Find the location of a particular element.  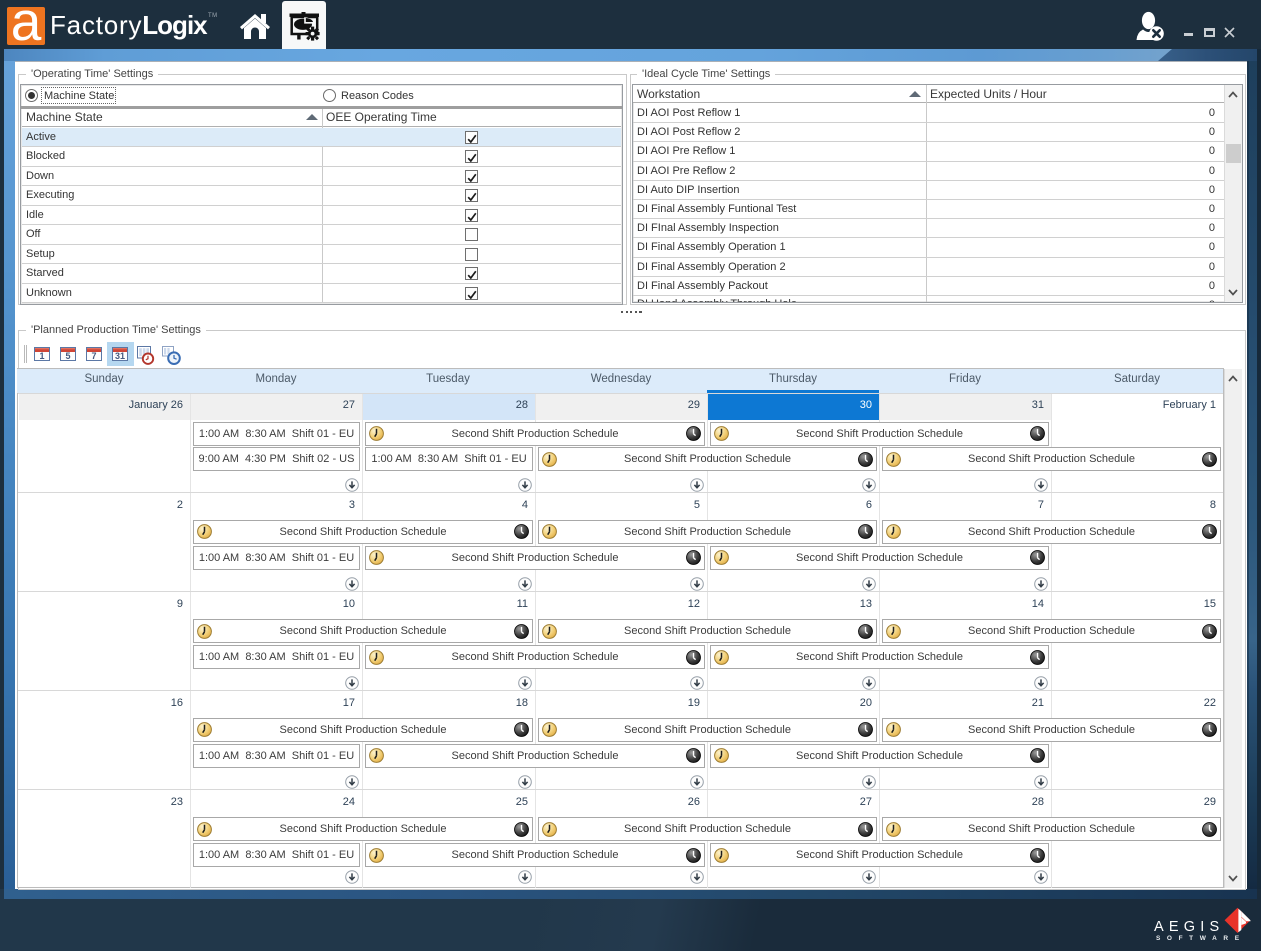

svg-text: 31 is located at coordinates (120, 356).